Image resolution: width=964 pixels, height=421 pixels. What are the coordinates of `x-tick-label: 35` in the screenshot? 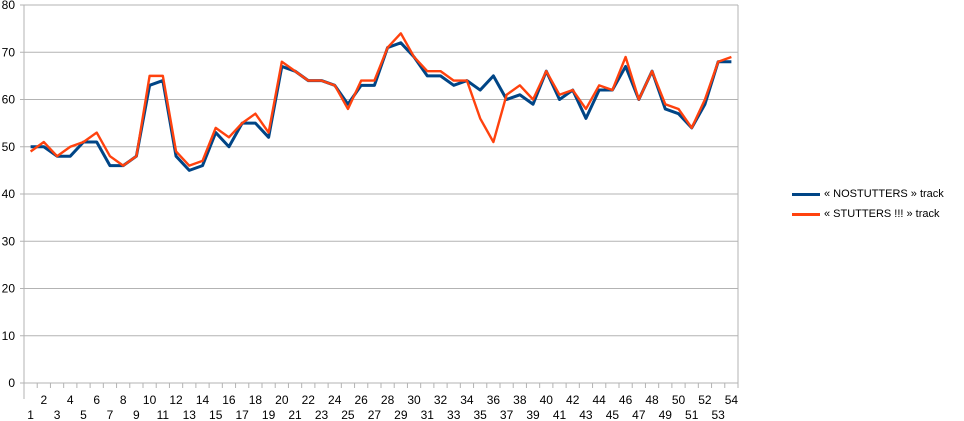 It's located at (480, 414).